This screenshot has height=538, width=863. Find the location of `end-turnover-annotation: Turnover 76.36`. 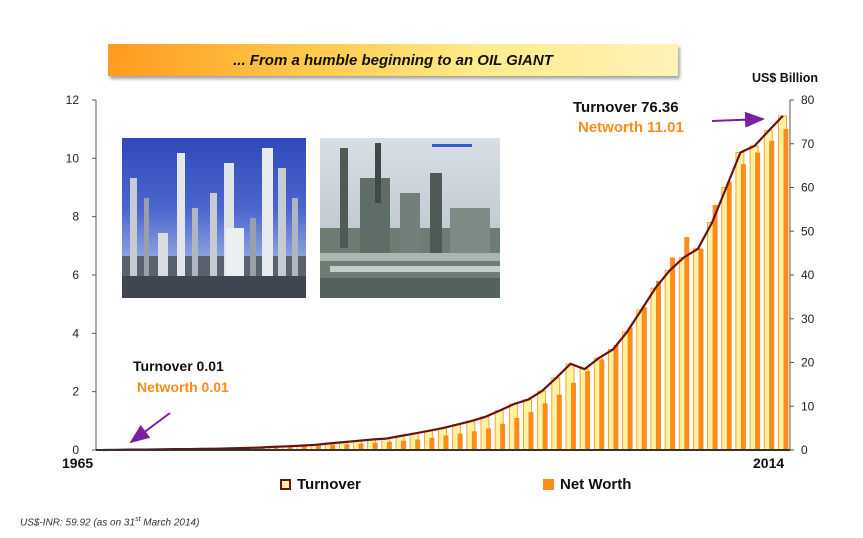

end-turnover-annotation: Turnover 76.36 is located at coordinates (626, 107).